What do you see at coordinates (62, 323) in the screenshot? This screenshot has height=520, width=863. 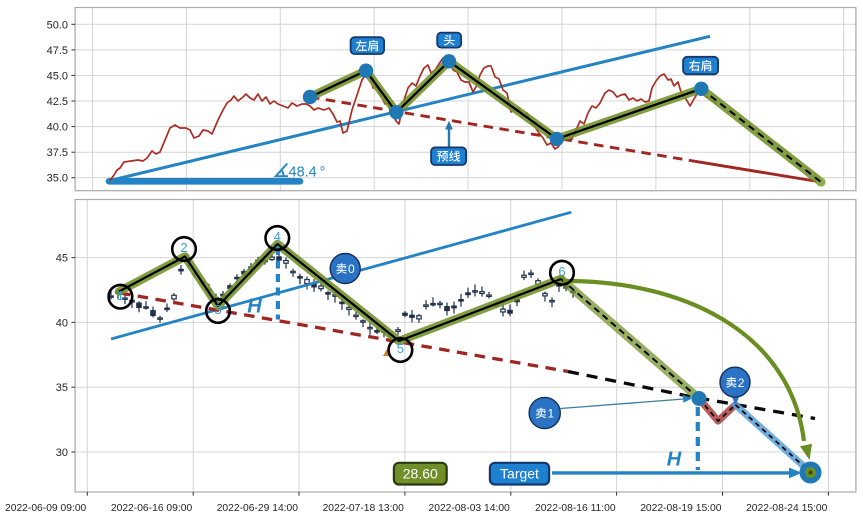 I see `svg-text: 40` at bounding box center [62, 323].